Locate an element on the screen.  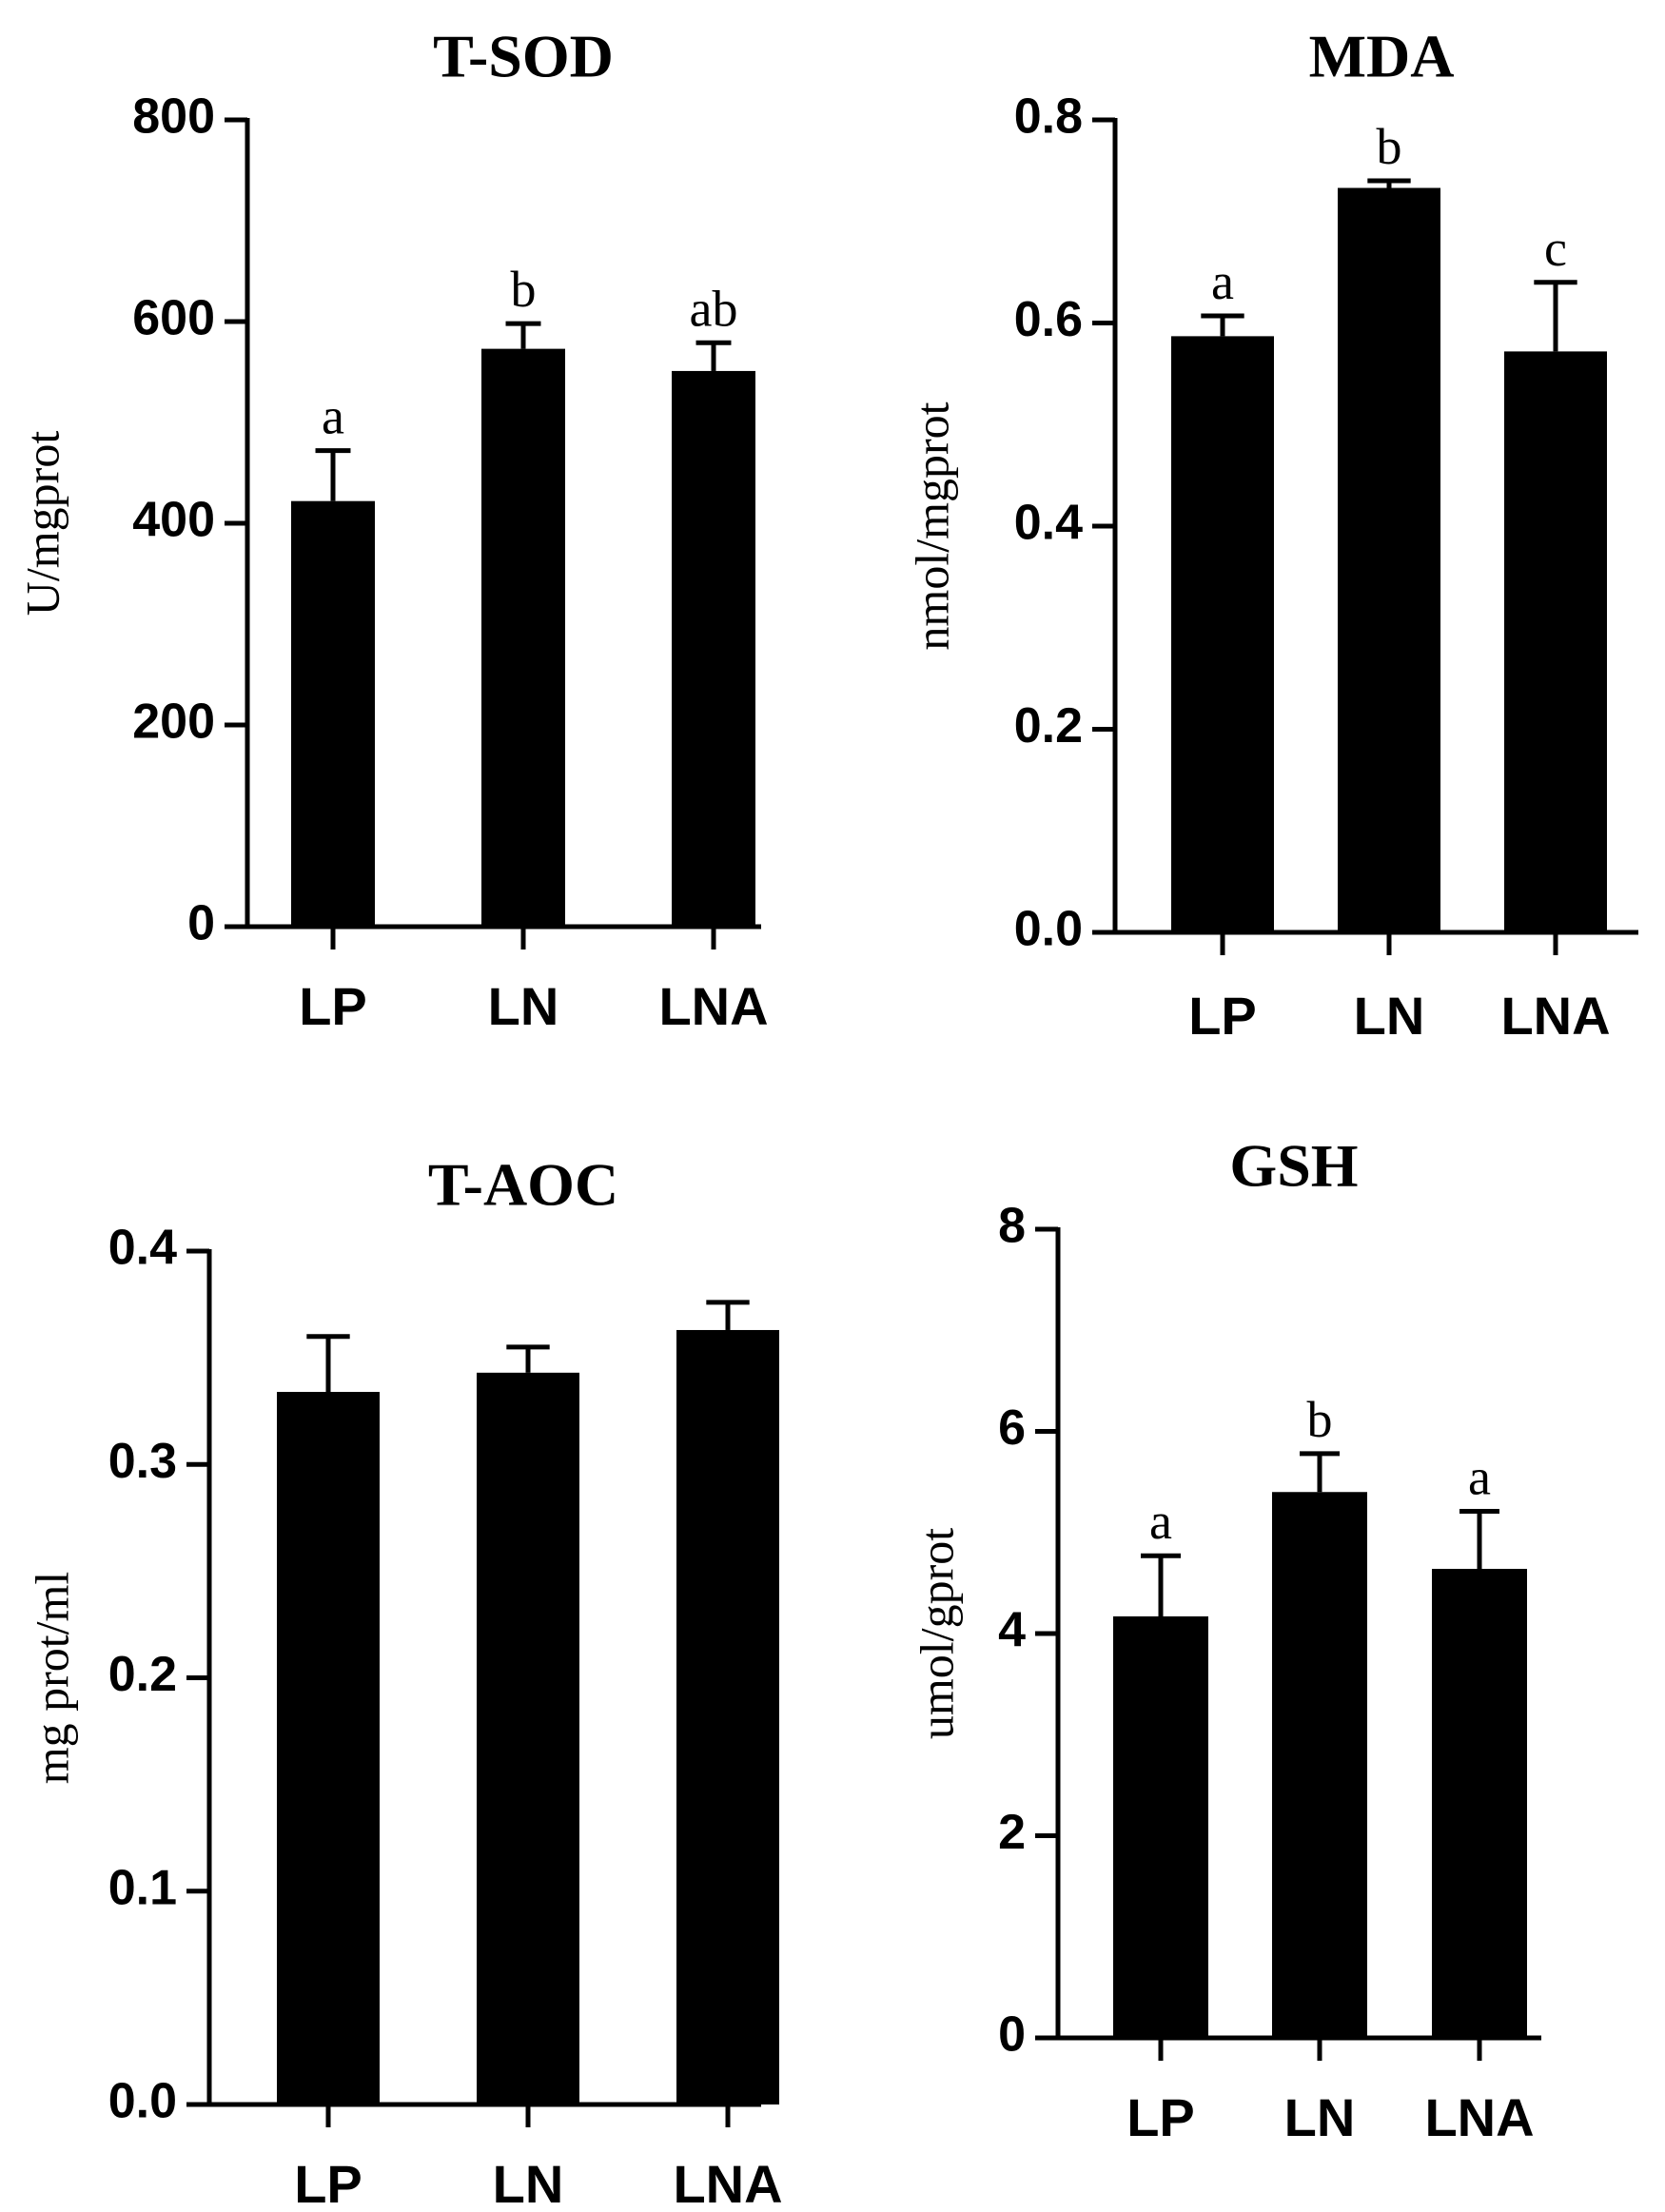
chart-2-category-label: LNA is located at coordinates (1555, 1016).